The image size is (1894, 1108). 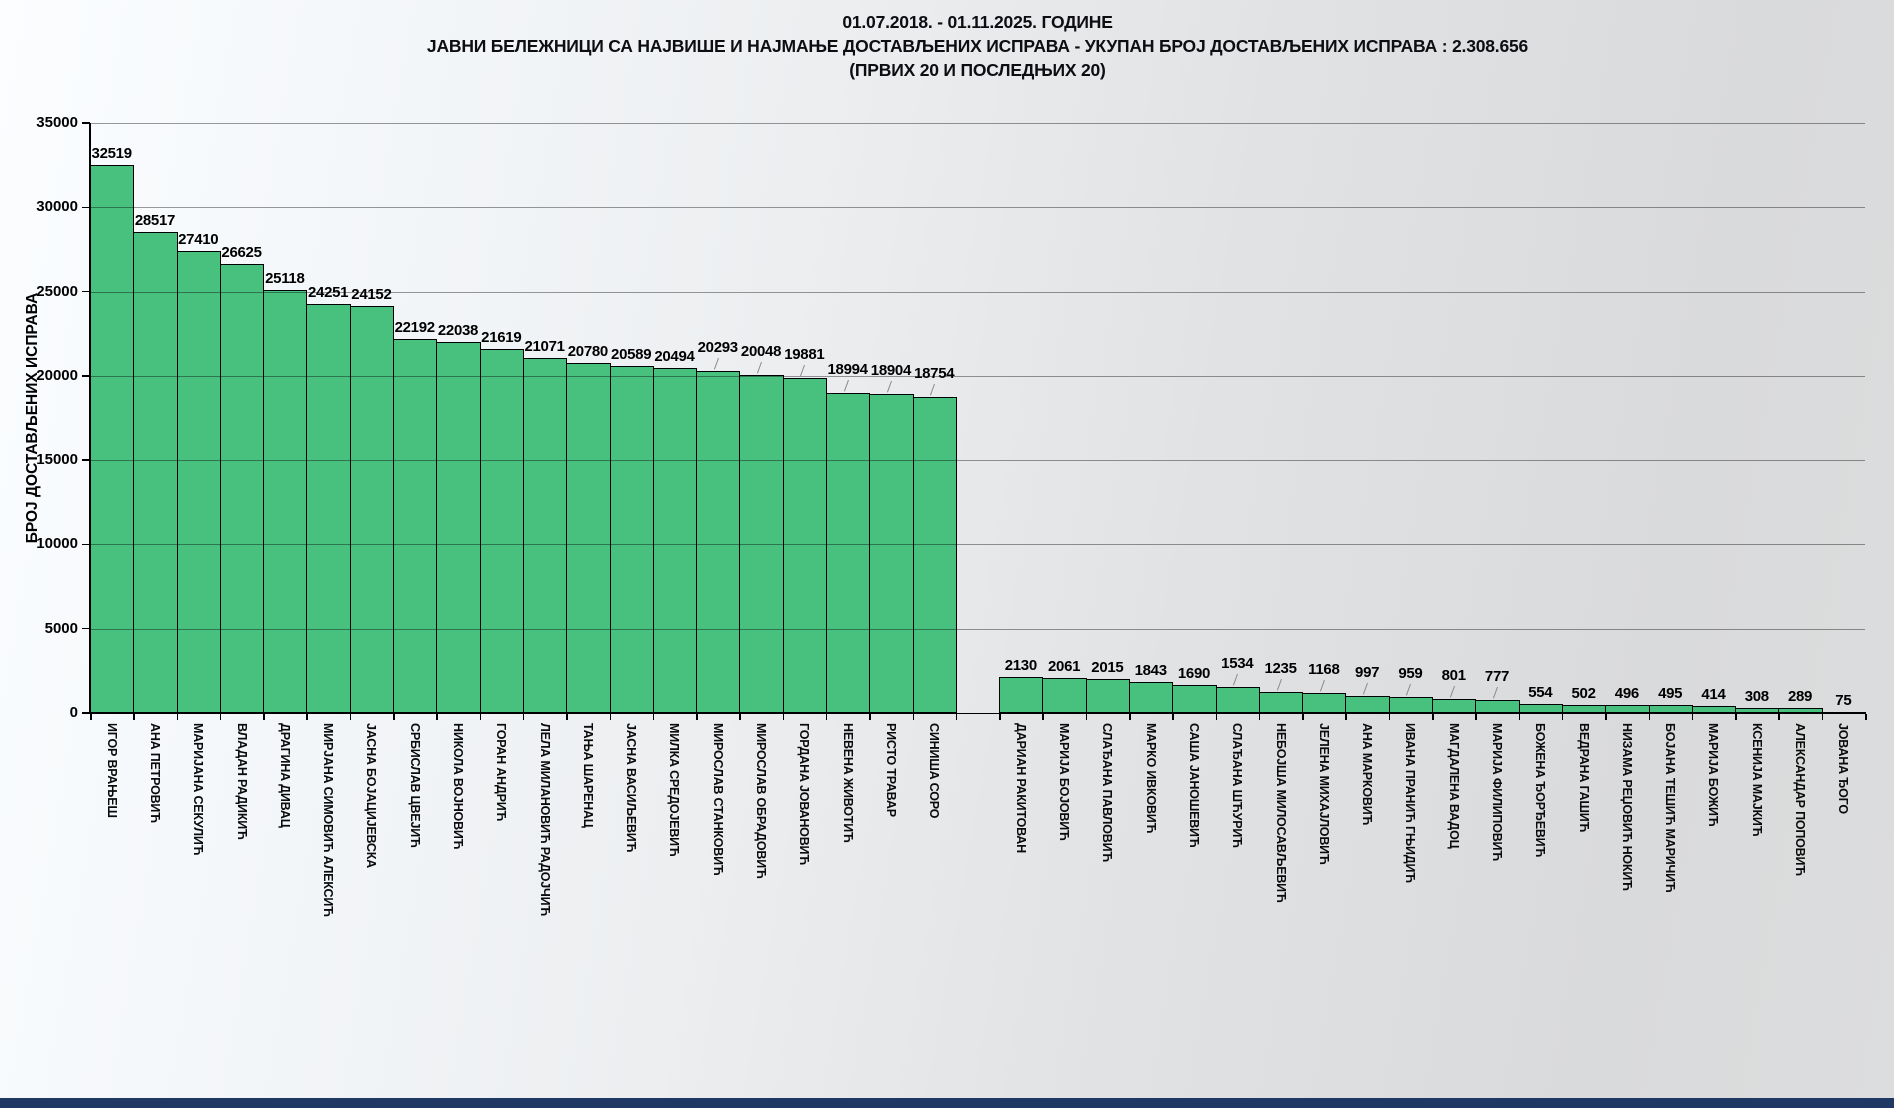 What do you see at coordinates (1324, 670) in the screenshot?
I see `bar-value-label: 1168` at bounding box center [1324, 670].